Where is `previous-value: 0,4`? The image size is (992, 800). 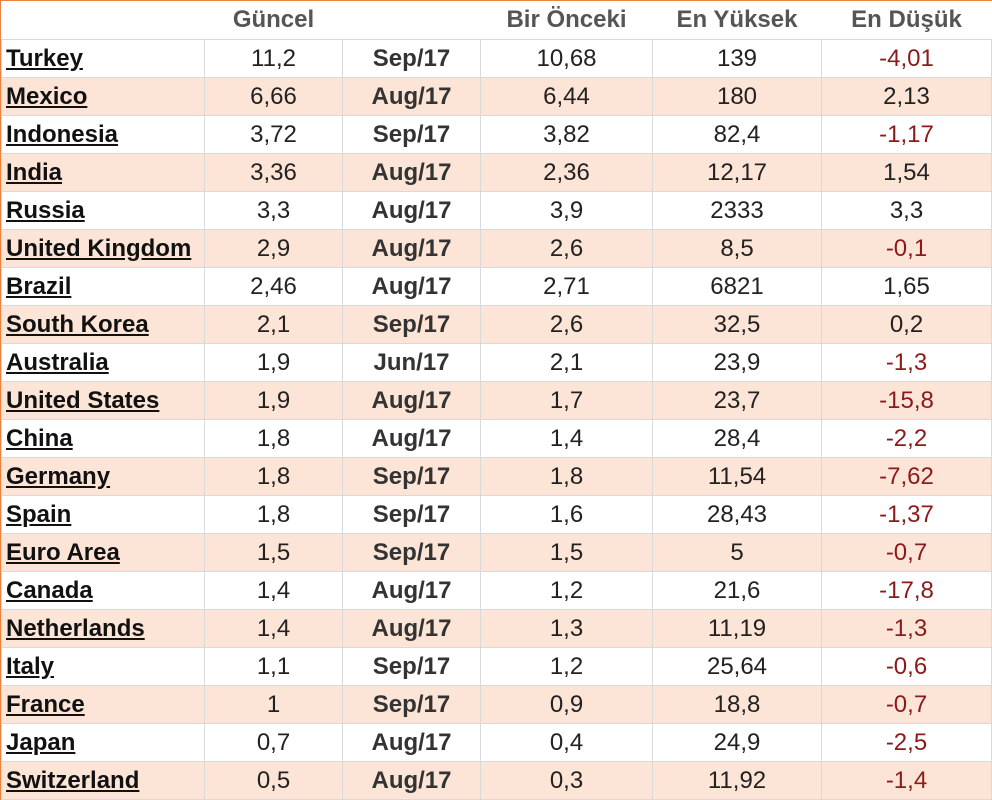
previous-value: 0,4 is located at coordinates (566, 742).